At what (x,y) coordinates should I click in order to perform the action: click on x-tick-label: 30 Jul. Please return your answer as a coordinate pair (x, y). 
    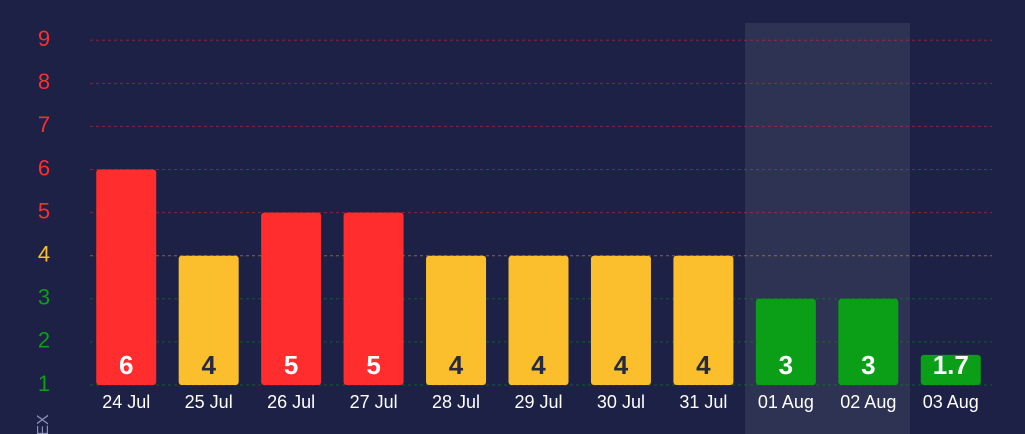
    Looking at the image, I should click on (621, 402).